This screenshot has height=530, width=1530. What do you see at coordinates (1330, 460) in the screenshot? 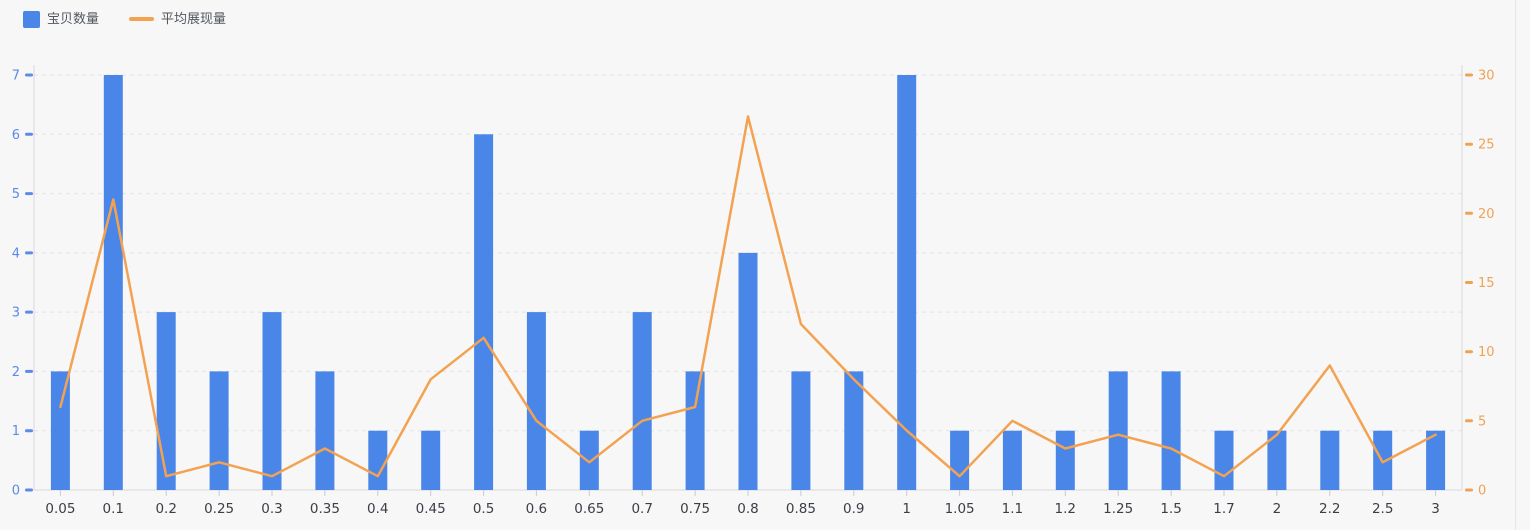
I see `bar-2.2` at bounding box center [1330, 460].